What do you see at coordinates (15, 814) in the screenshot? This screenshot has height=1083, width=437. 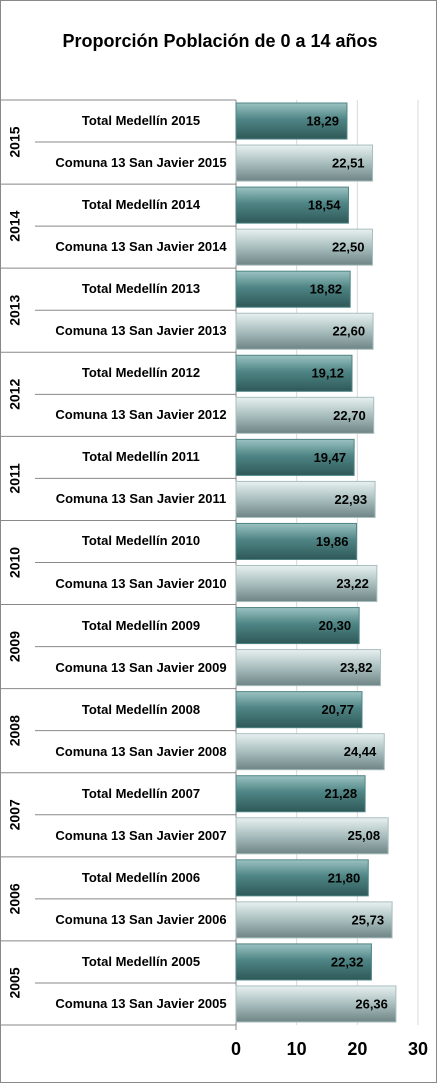 I see `group-label: 2007` at bounding box center [15, 814].